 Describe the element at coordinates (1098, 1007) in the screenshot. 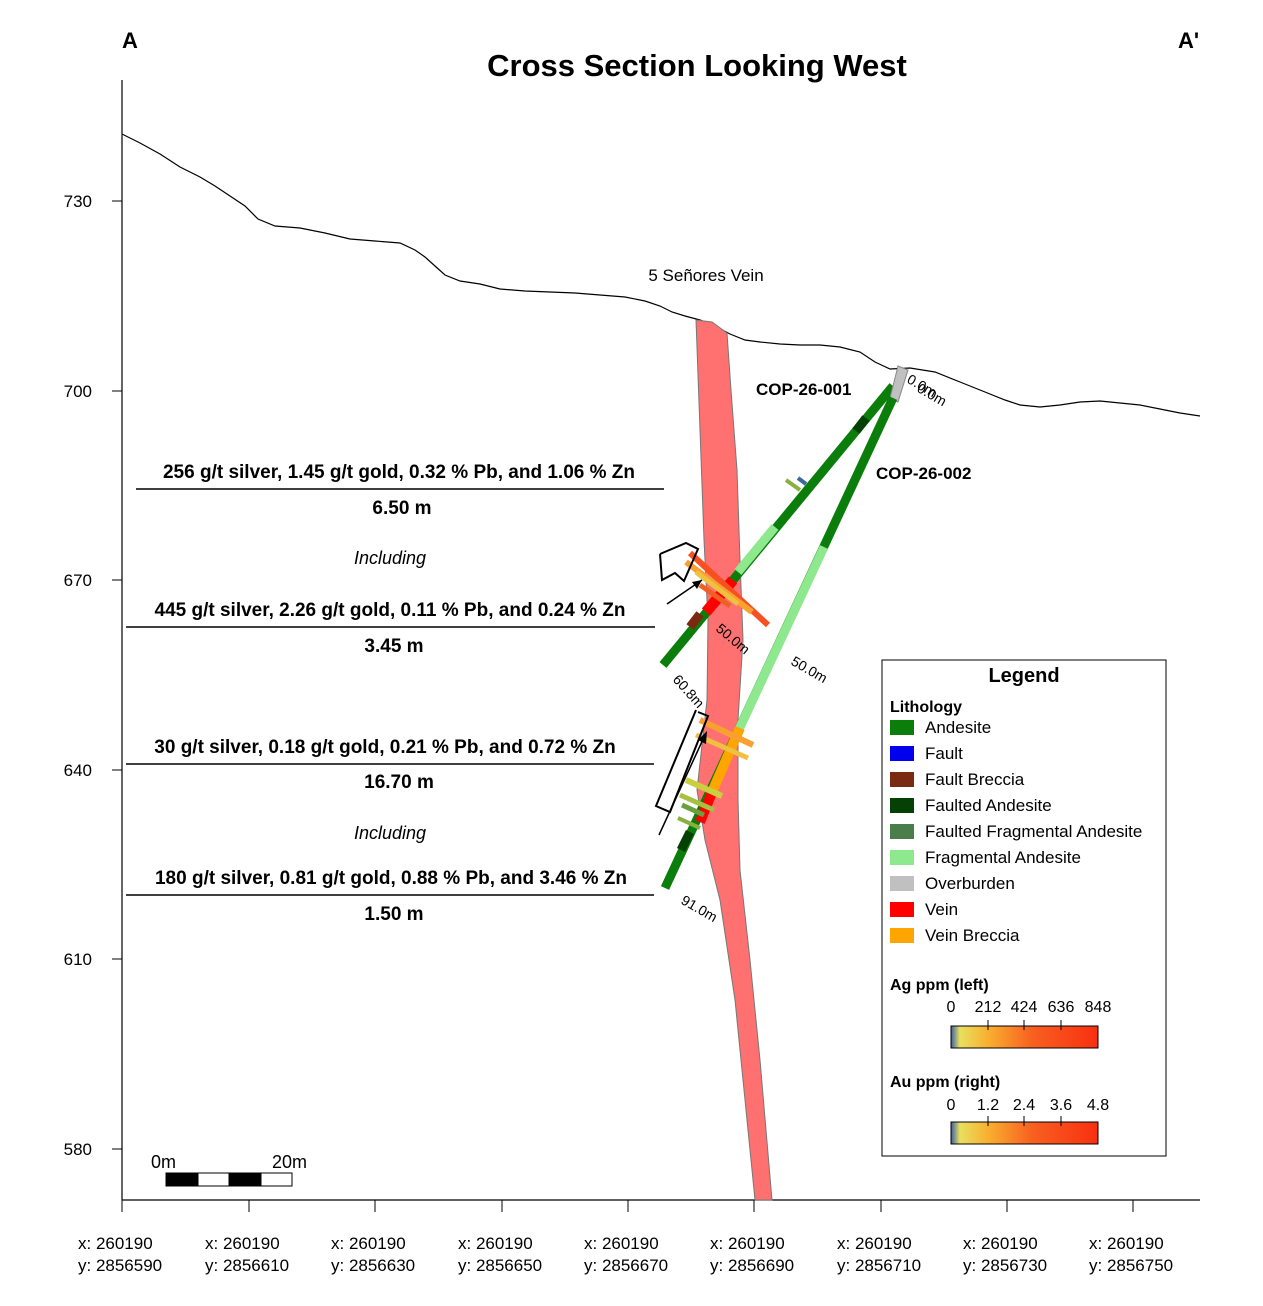

I see `ag-tick-label: 848` at that location.